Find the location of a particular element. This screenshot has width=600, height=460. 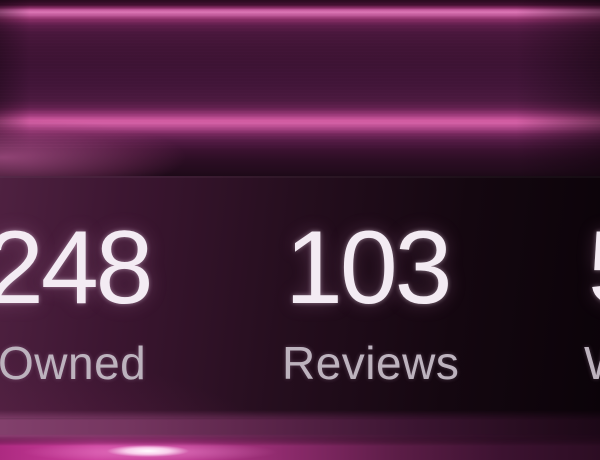

stat-owned: 248 Owned is located at coordinates (77, 299).